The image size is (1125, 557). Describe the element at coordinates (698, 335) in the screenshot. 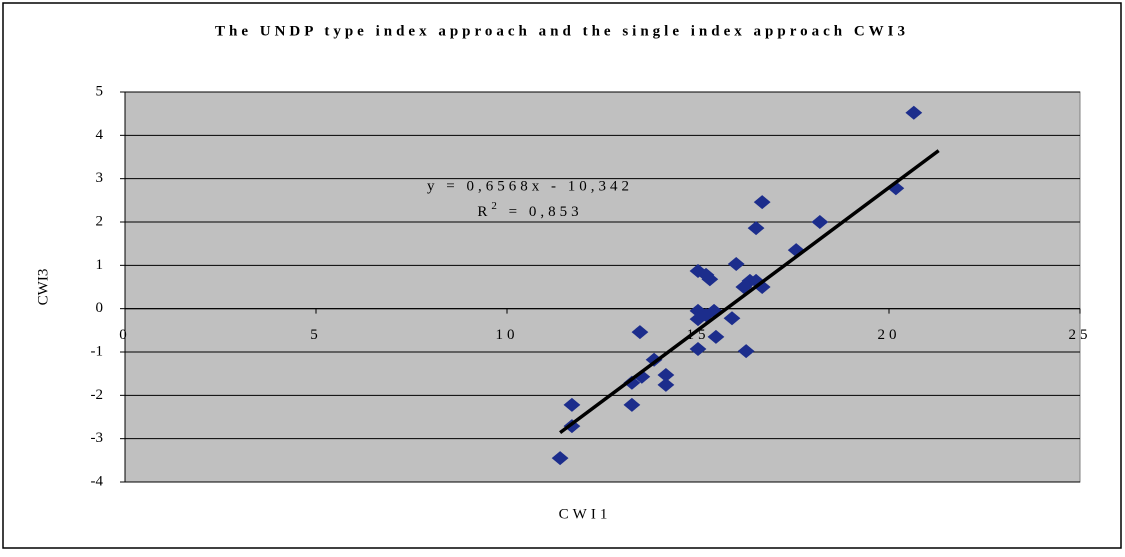

I see `x-tick-label: 15` at that location.